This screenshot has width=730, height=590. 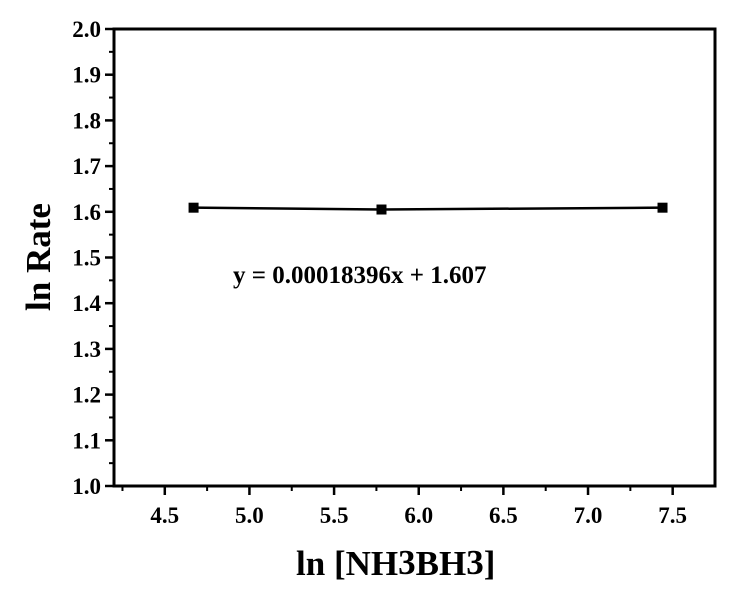 I want to click on y-tick-label: 1.8, so click(x=86, y=120).